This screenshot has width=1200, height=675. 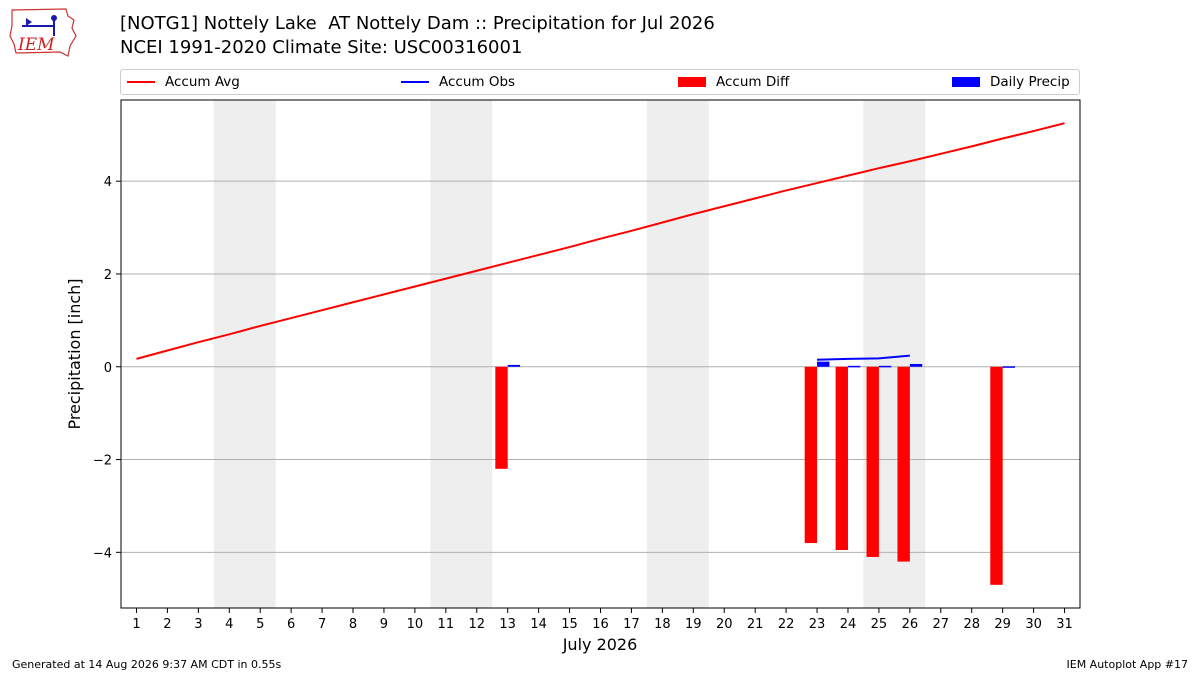 What do you see at coordinates (136, 624) in the screenshot?
I see `x-tick-label: 1` at bounding box center [136, 624].